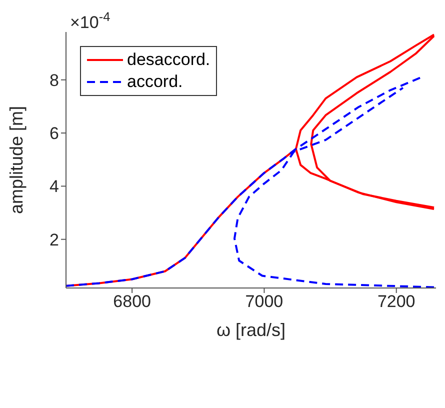  I want to click on x-tick-label: 6800, so click(132, 302).